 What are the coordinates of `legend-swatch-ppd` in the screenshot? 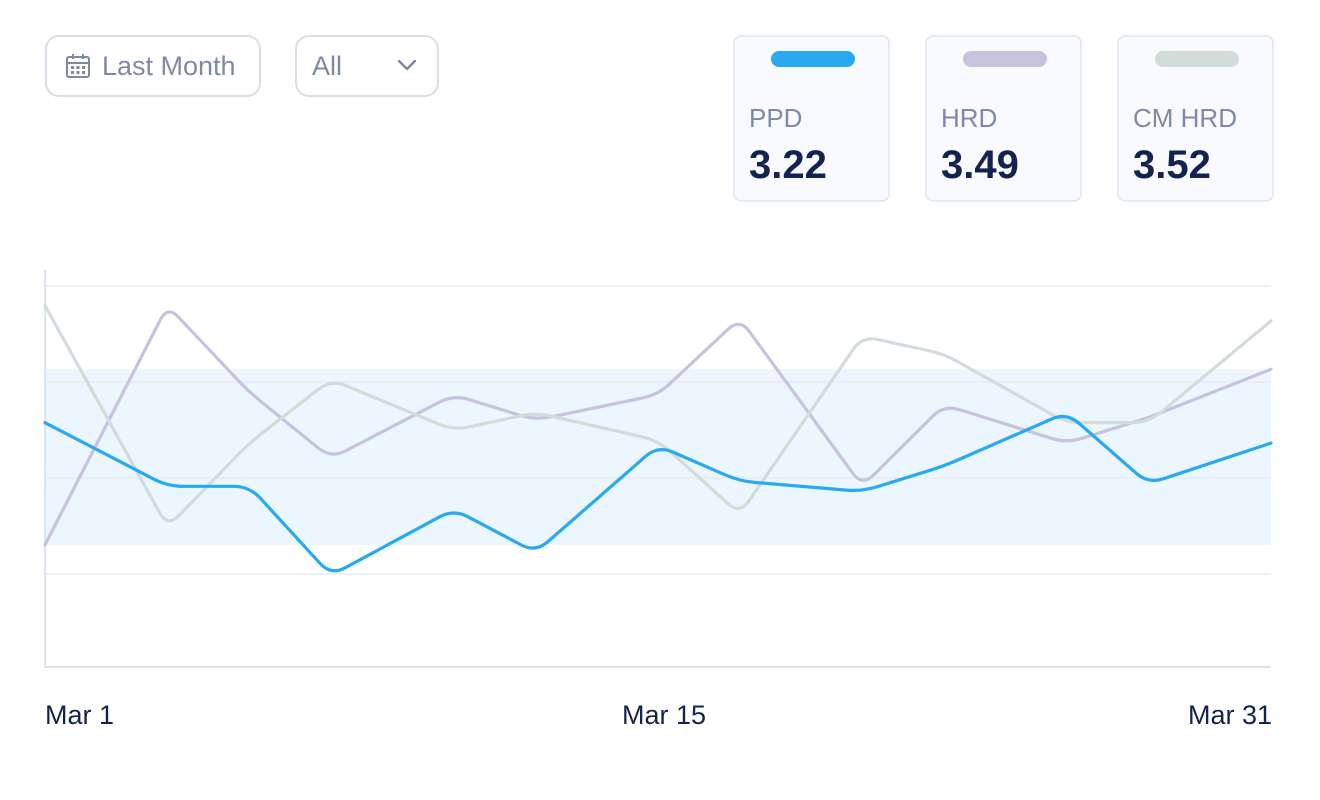 It's located at (813, 59).